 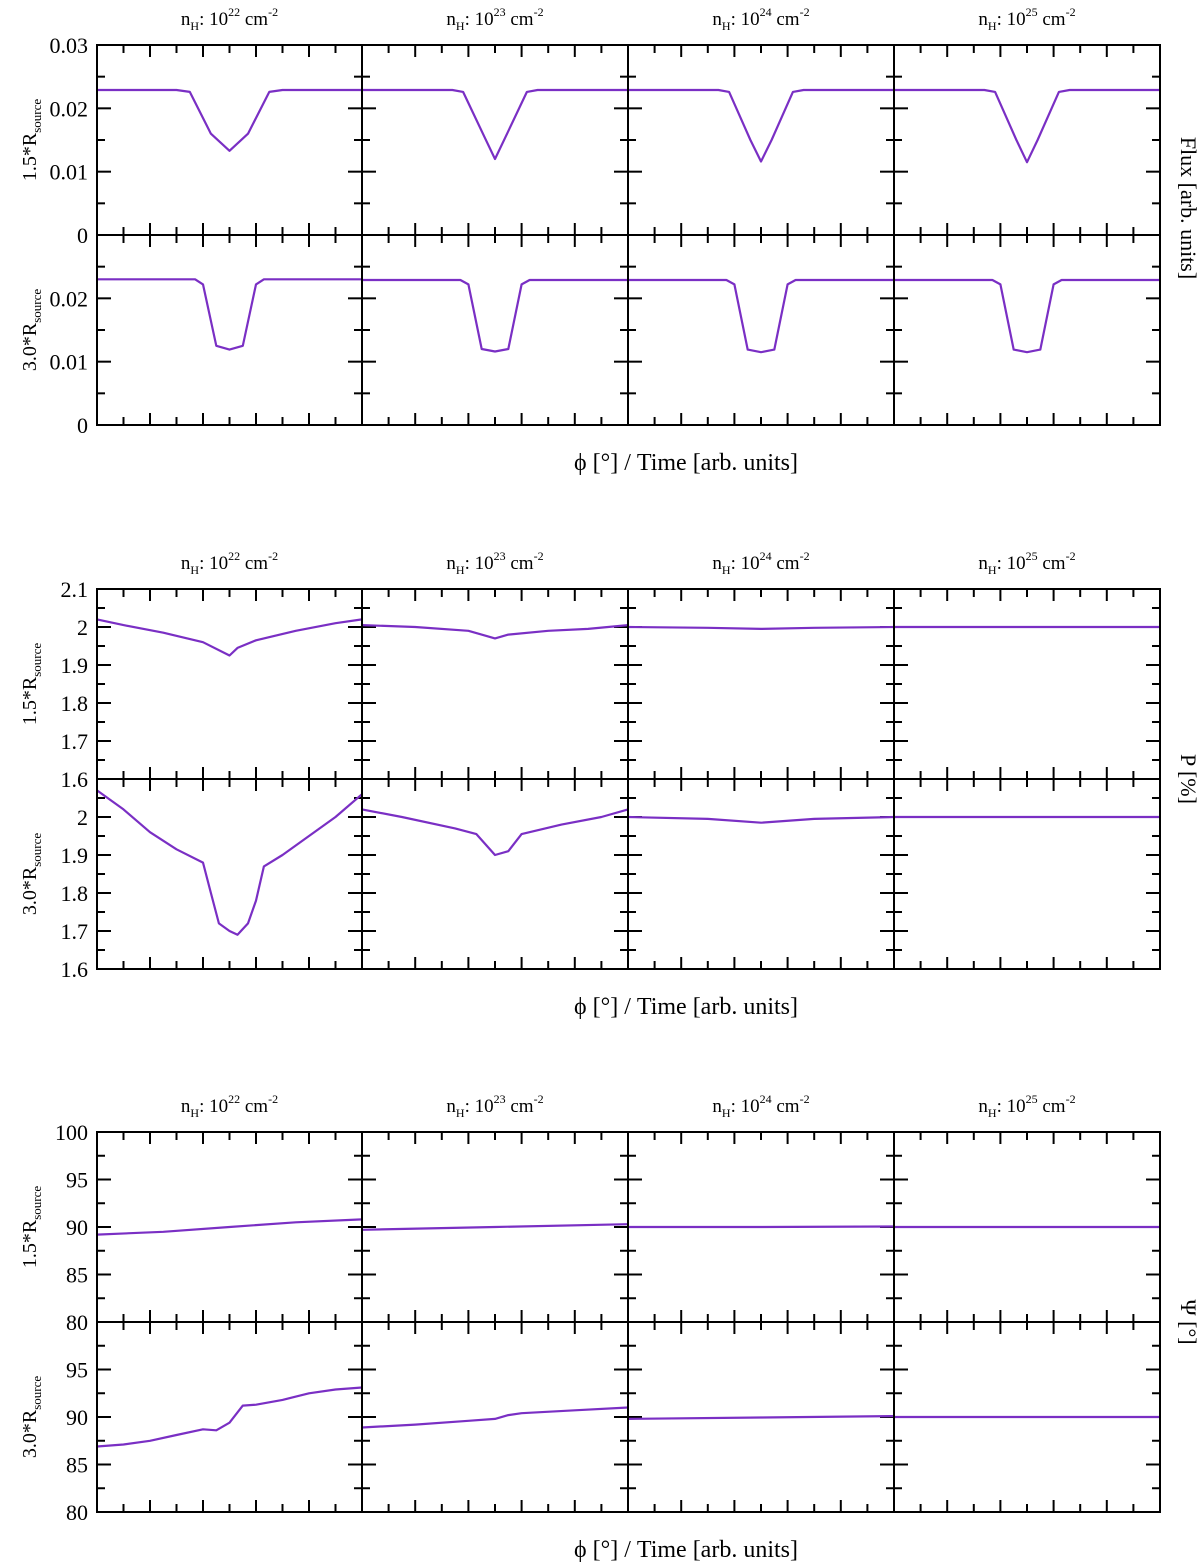 What do you see at coordinates (71, 1132) in the screenshot?
I see `y-tick-label: 100` at bounding box center [71, 1132].